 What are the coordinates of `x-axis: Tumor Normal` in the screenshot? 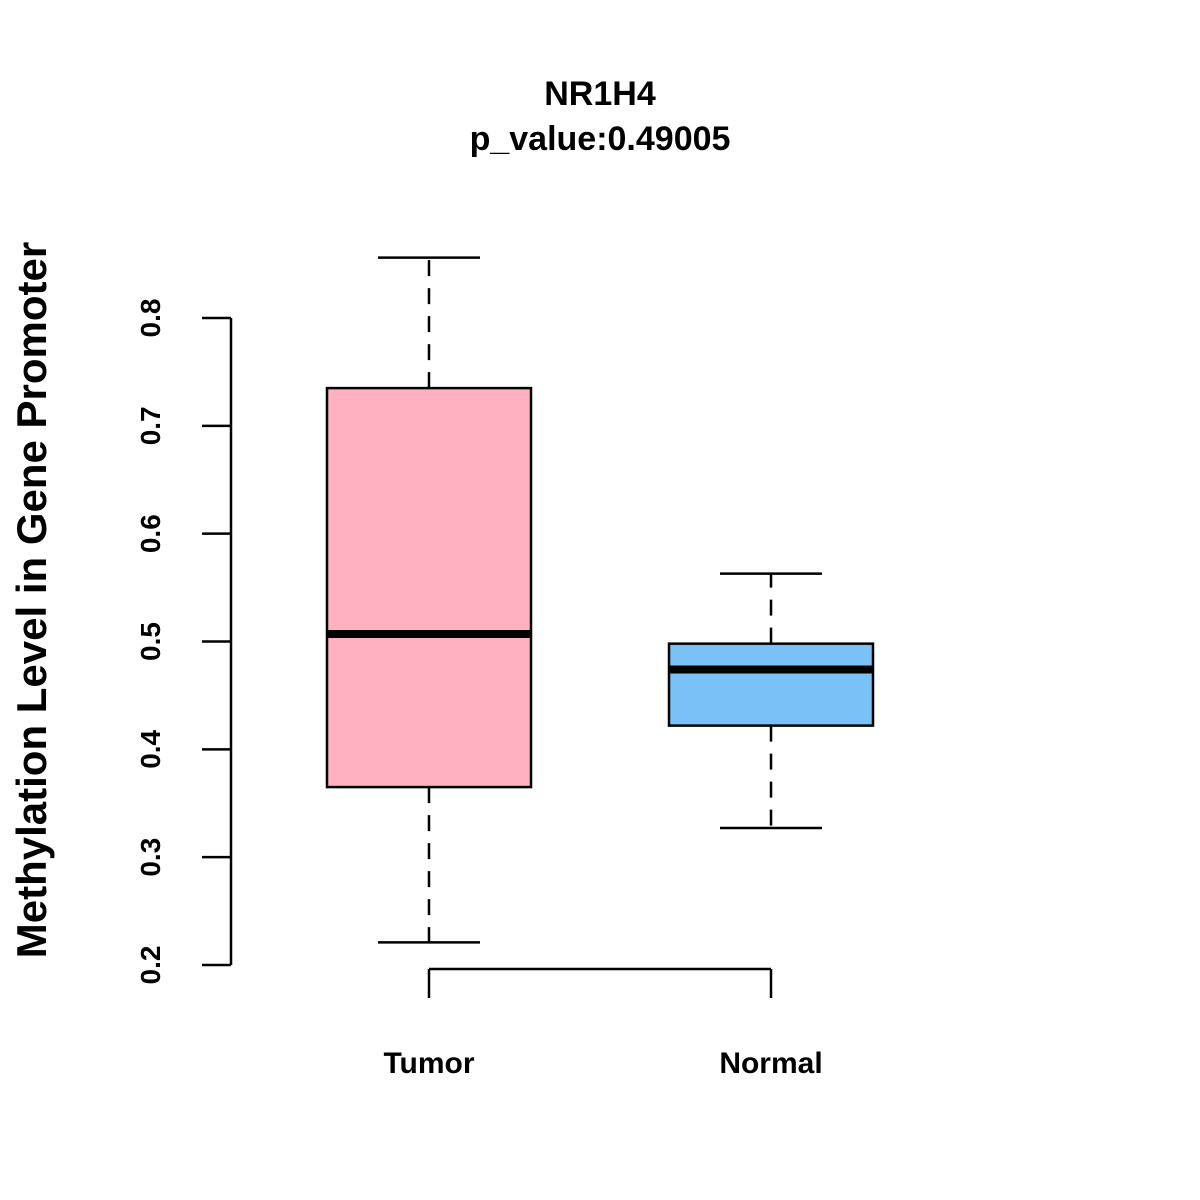 It's located at (603, 1023).